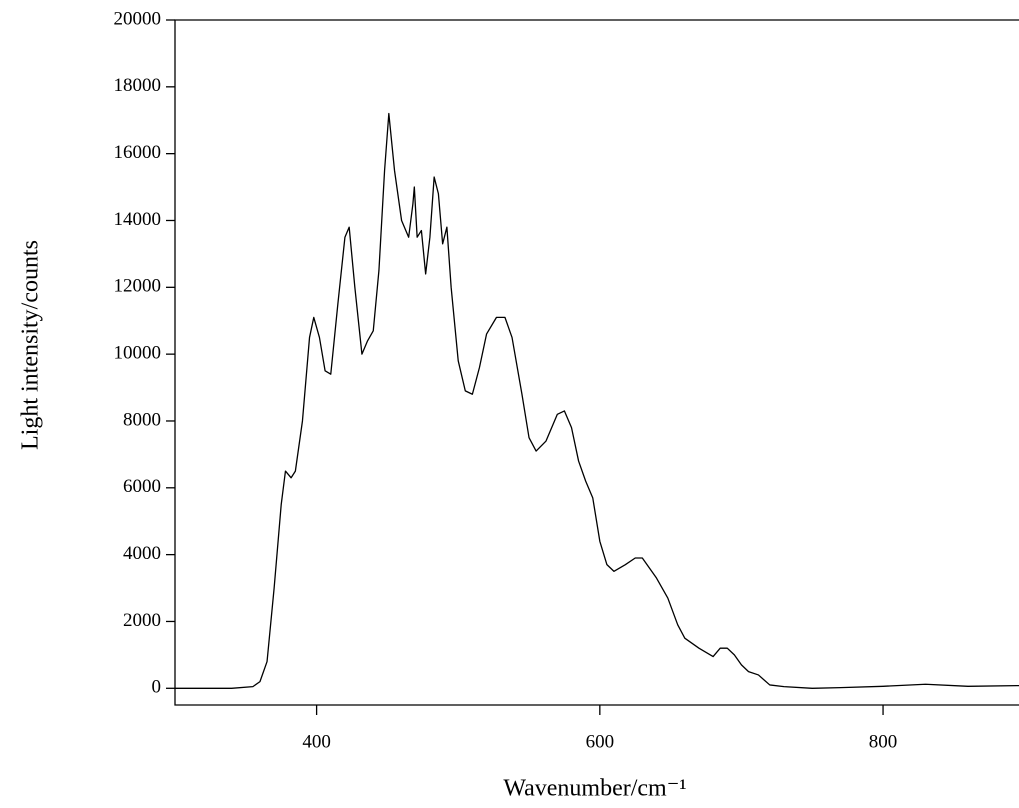 The height and width of the screenshot is (808, 1019). I want to click on y-tick-label: 0, so click(157, 687).